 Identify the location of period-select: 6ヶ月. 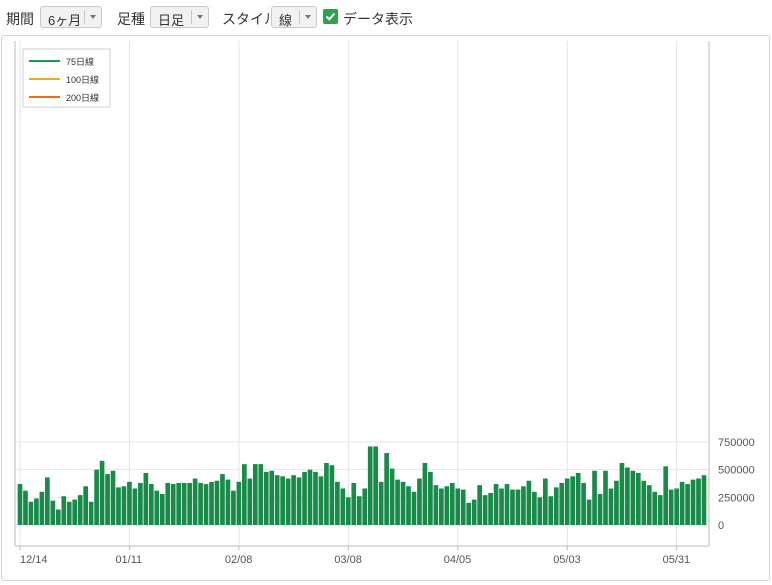
(71, 17).